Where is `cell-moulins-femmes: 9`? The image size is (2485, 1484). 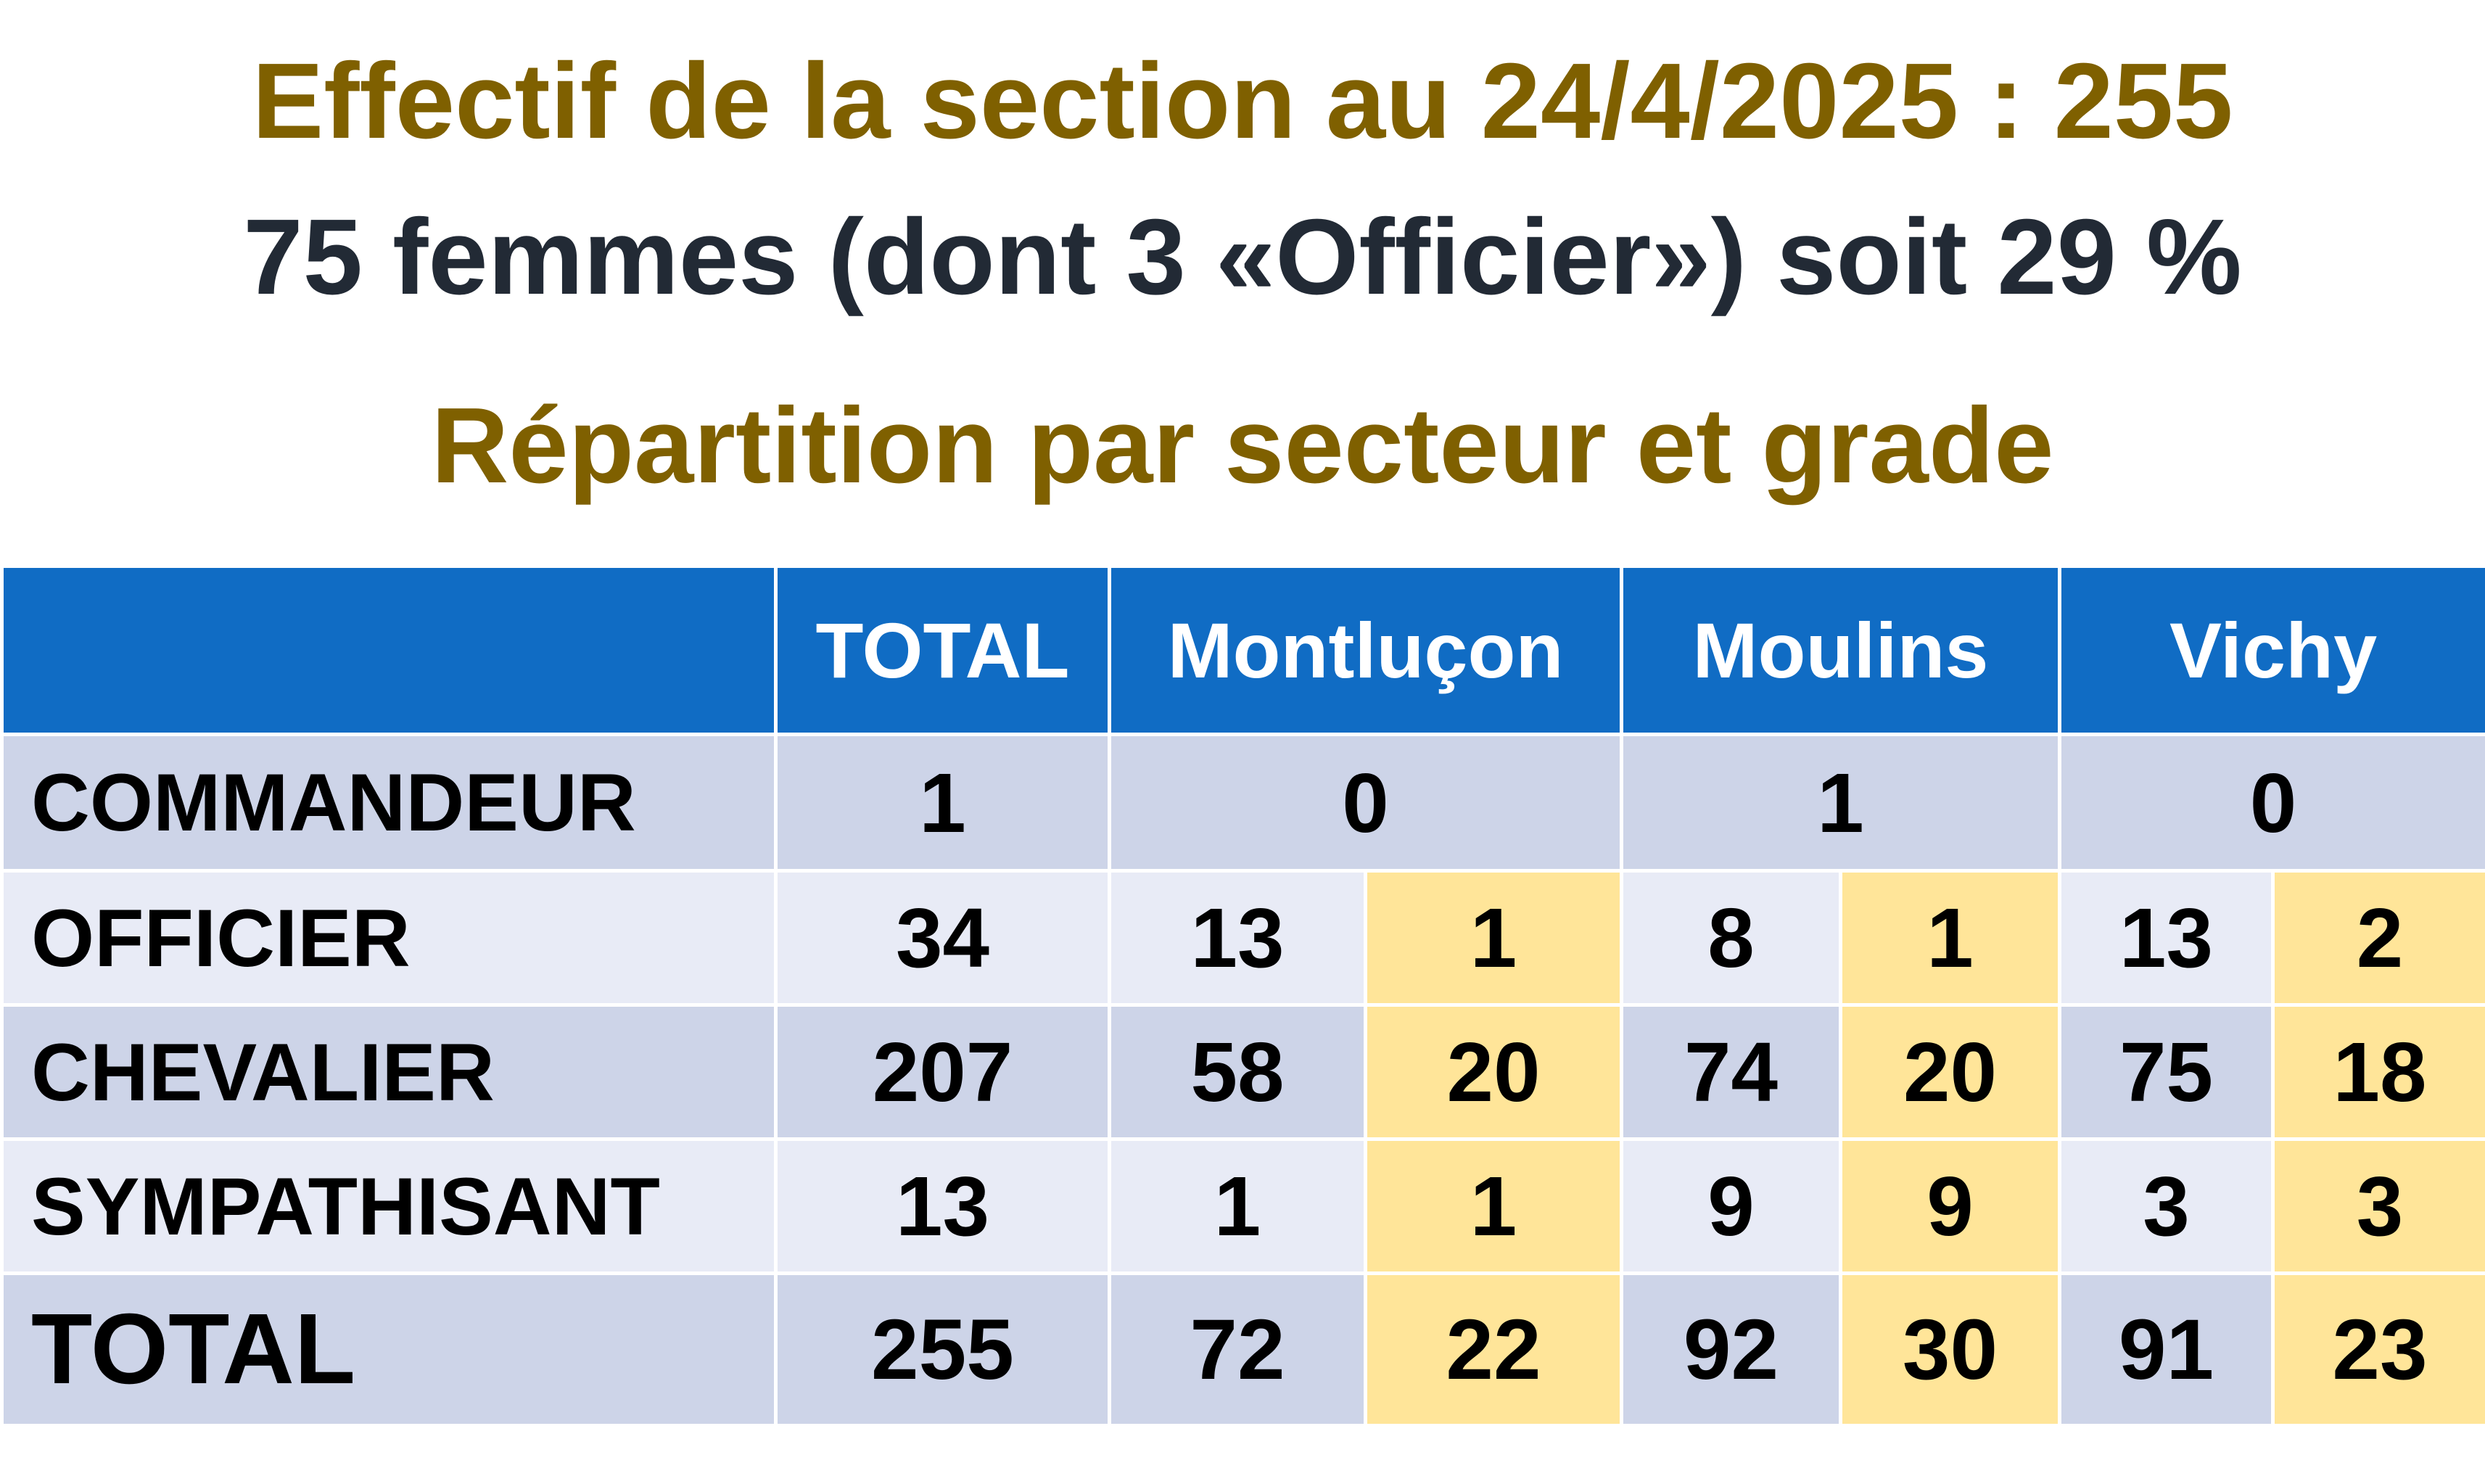
cell-moulins-femmes: 9 is located at coordinates (1950, 1206).